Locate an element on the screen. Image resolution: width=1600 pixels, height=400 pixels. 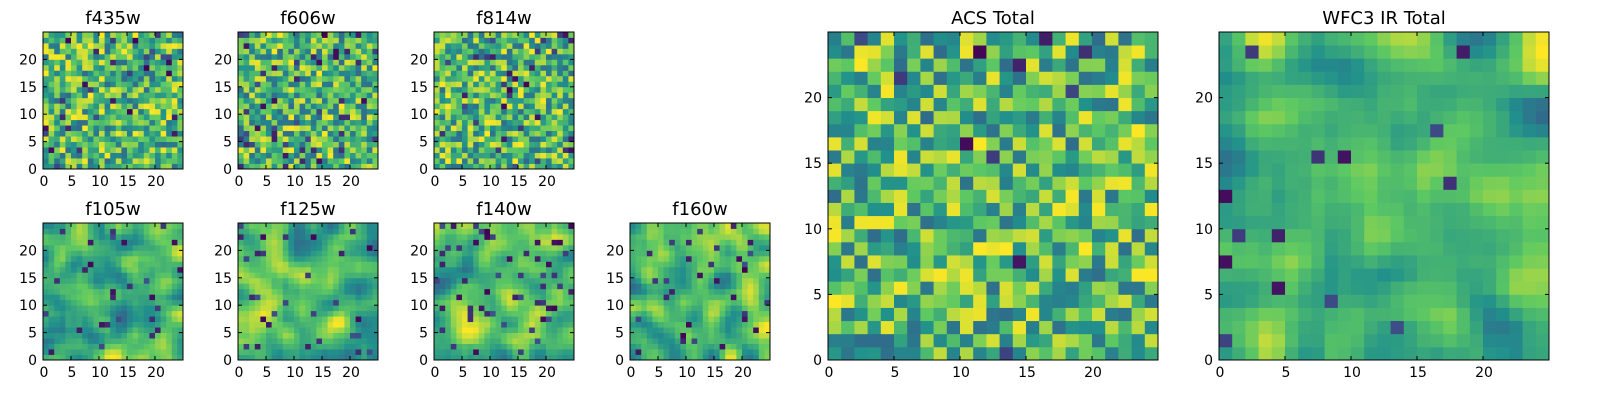
x-tick-label: 10 is located at coordinates (100, 373).